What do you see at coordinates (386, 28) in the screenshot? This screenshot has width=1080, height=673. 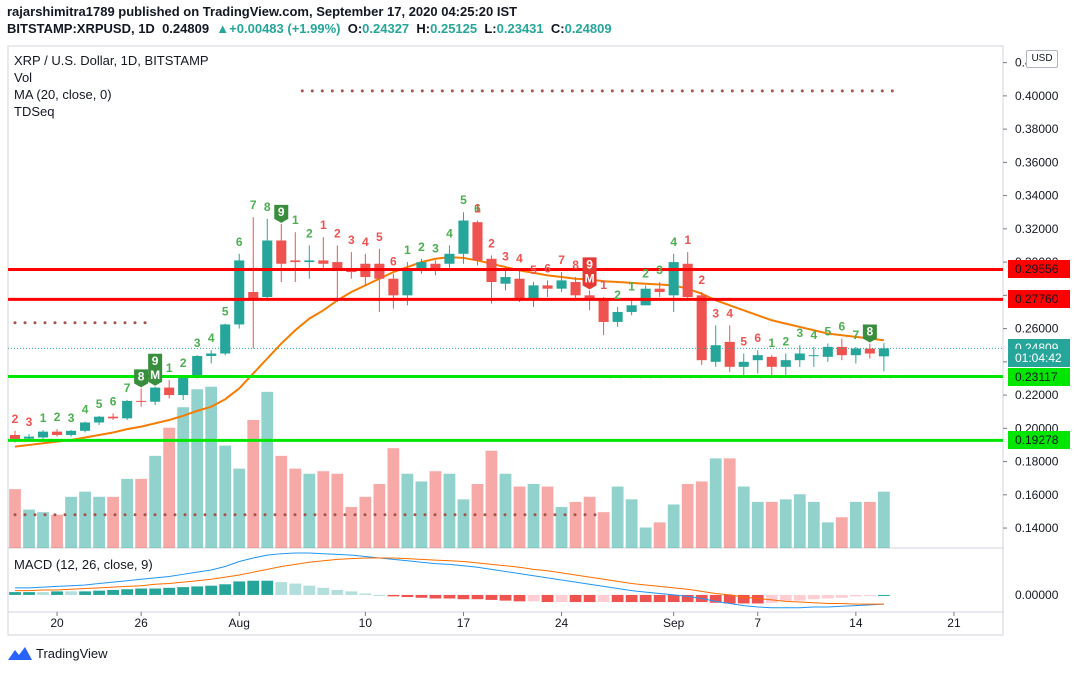 I see `open-value: 0.24327` at bounding box center [386, 28].